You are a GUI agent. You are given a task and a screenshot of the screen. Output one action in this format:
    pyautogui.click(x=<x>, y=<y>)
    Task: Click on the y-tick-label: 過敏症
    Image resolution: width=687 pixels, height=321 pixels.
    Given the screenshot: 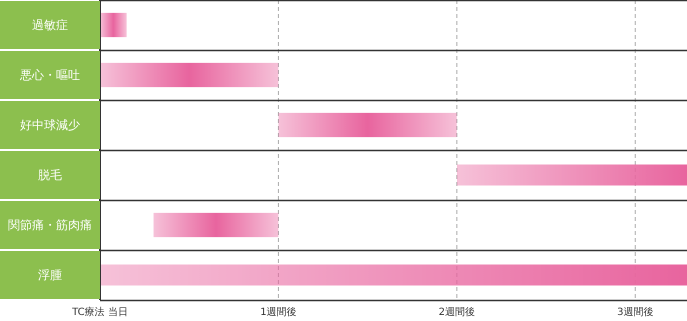 What is the action you would take?
    pyautogui.click(x=50, y=25)
    